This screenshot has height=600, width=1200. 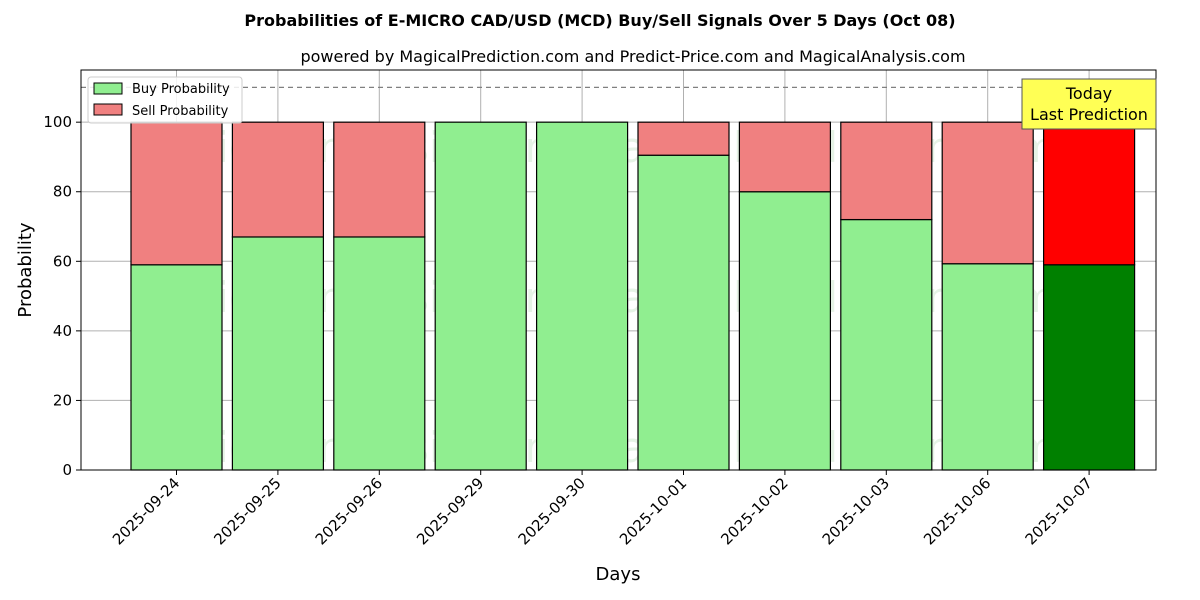 I want to click on y-tick-label: 60, so click(x=62, y=261).